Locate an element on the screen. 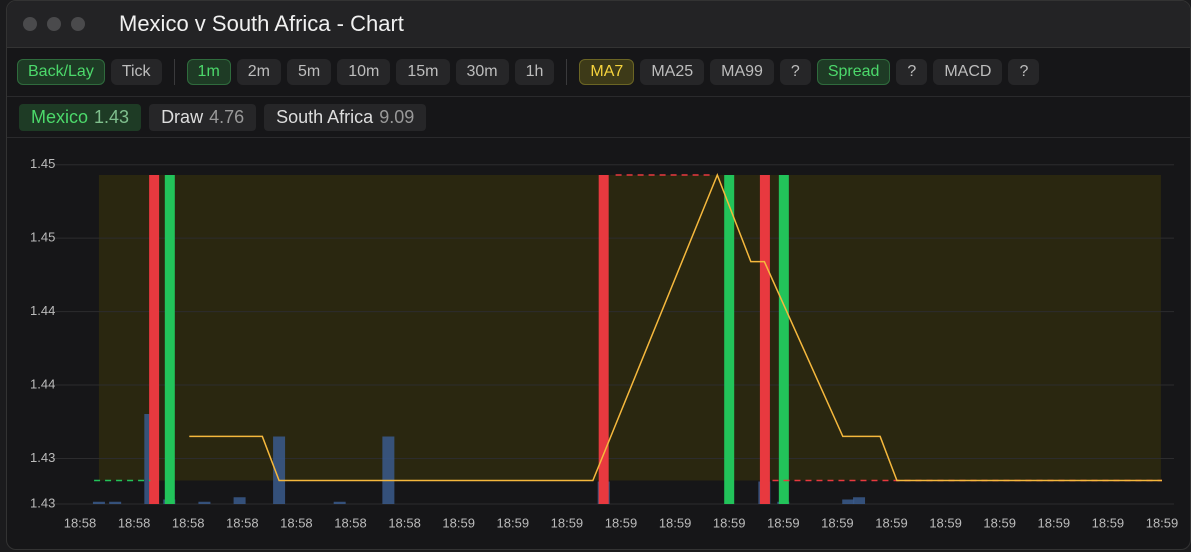  runner-tab: Draw 4.76 is located at coordinates (203, 117).